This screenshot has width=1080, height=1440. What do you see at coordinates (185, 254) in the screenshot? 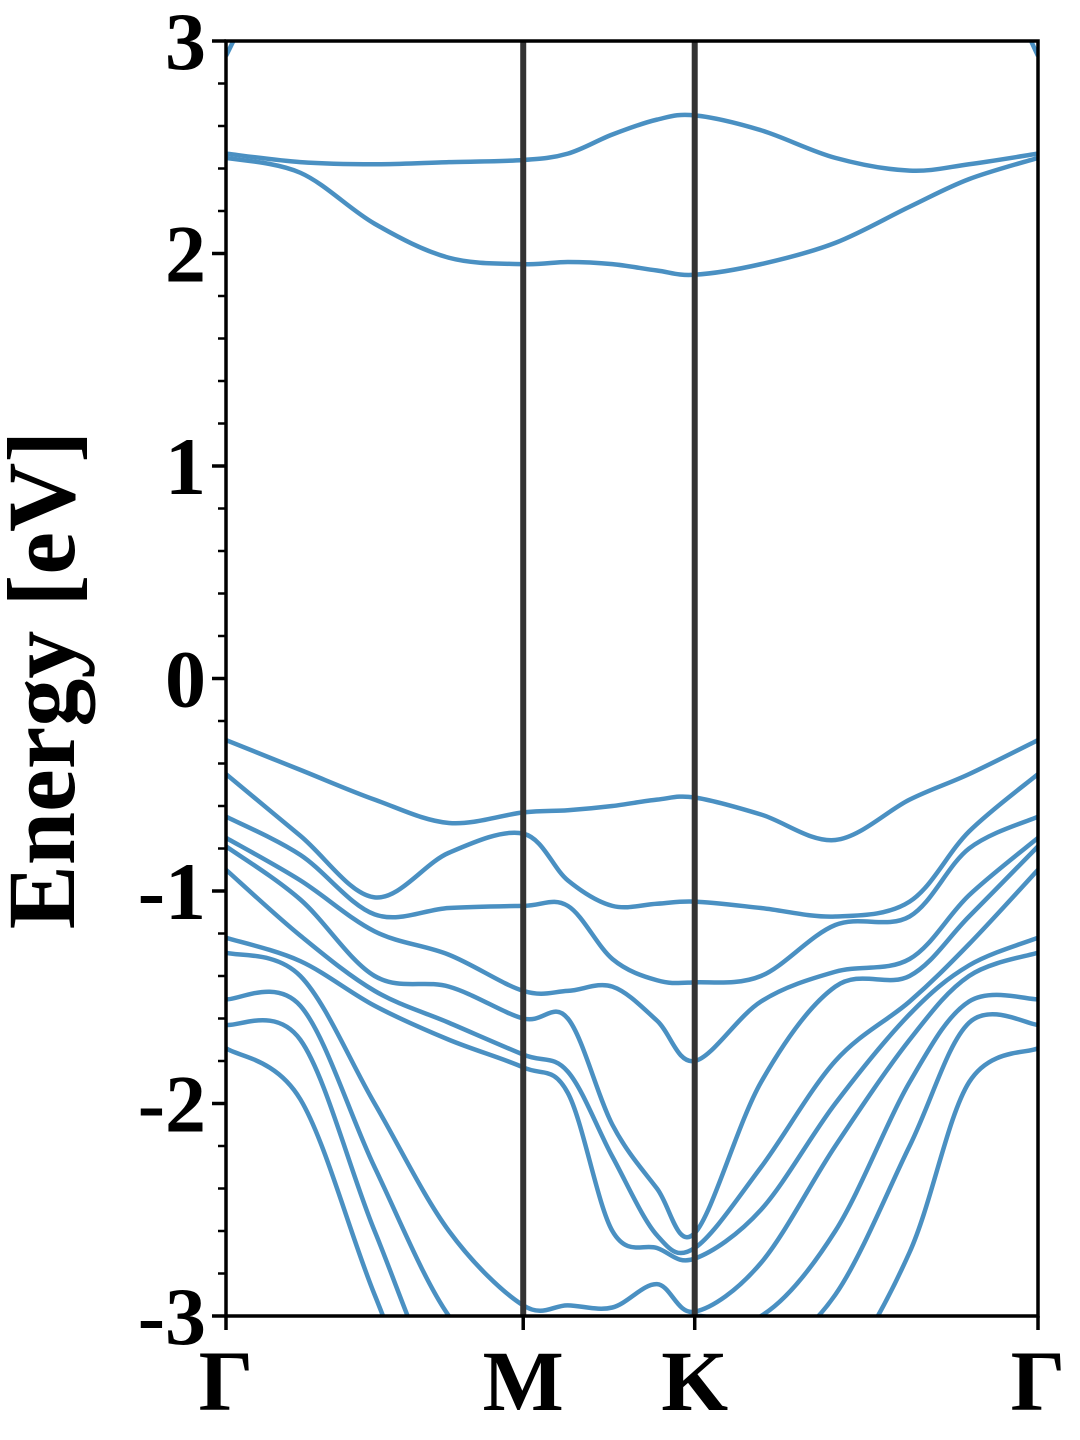
I see `y-tick-label: 2` at bounding box center [185, 254].